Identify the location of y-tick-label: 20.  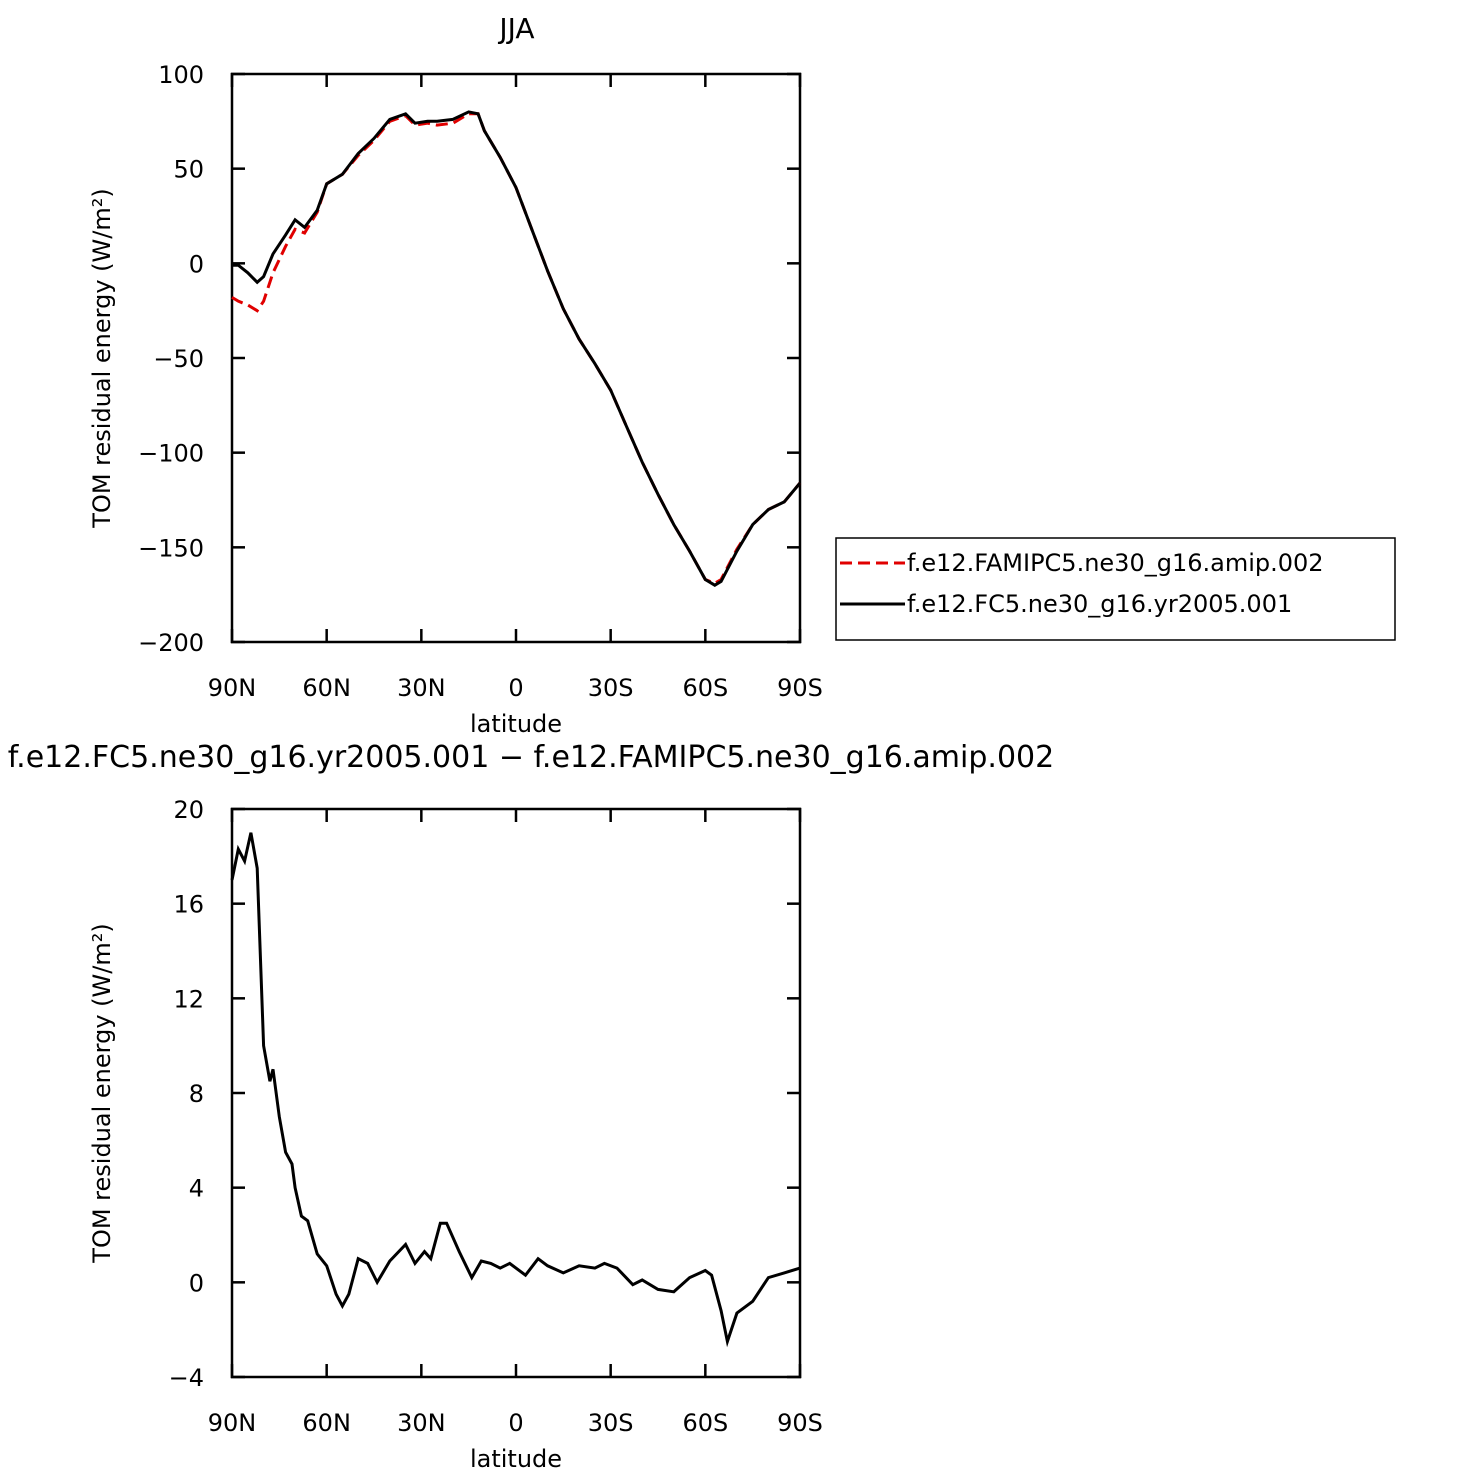
(188, 810).